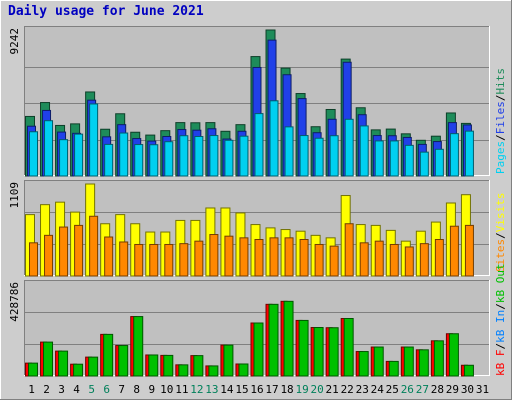 Image resolution: width=512 pixels, height=400 pixels. I want to click on day-label: 6, so click(106, 389).